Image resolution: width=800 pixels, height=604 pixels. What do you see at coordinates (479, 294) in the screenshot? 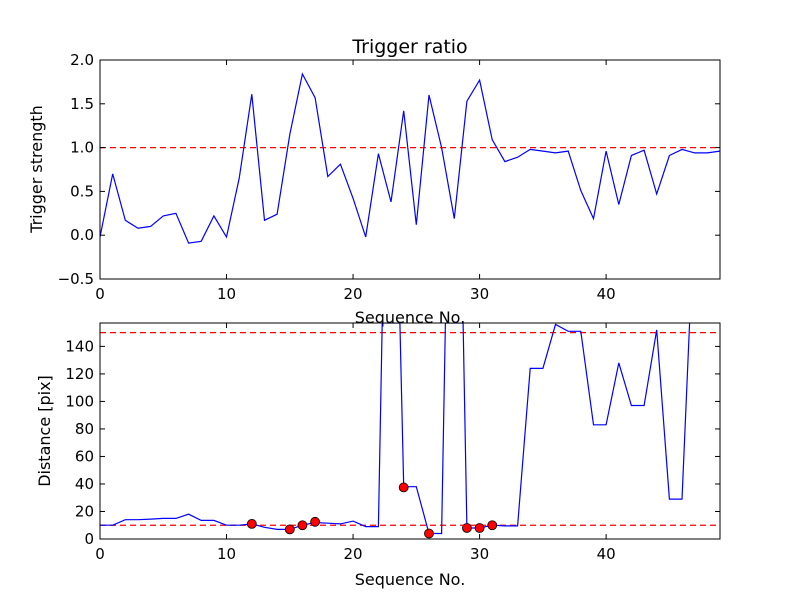
I see `top-chart-x-tick-label: 30` at bounding box center [479, 294].